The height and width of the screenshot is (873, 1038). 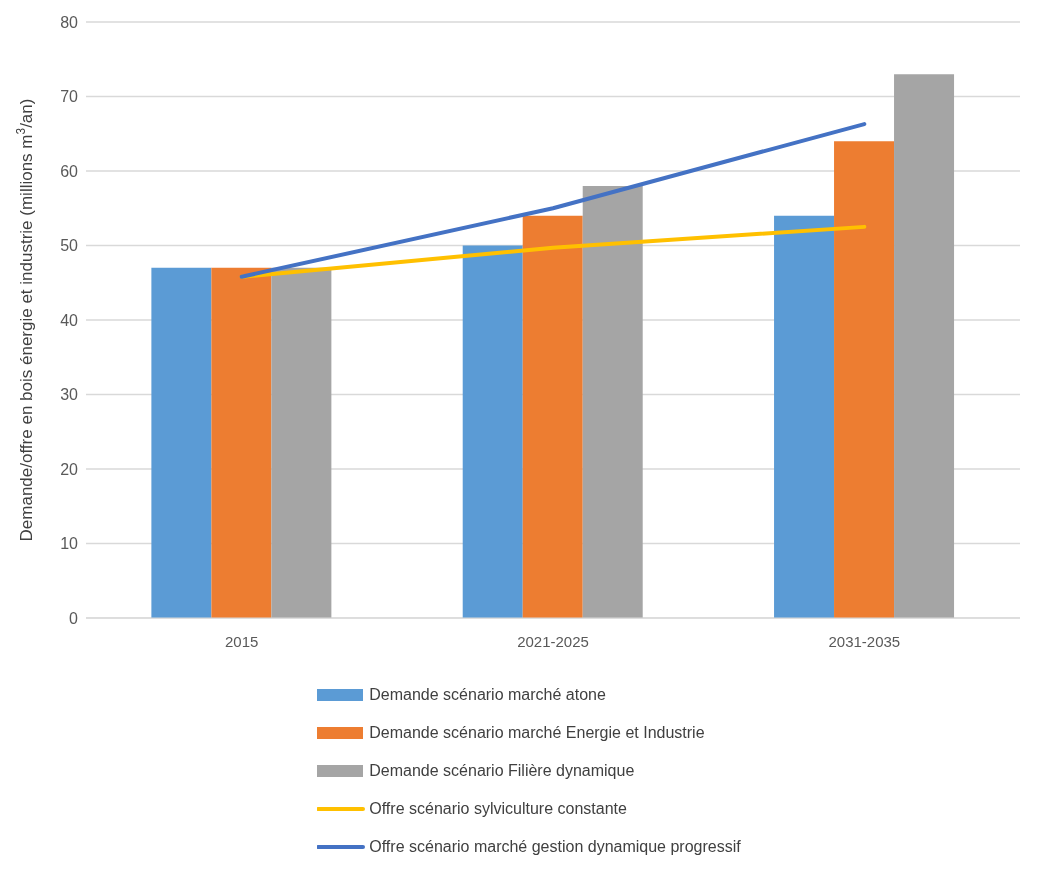 What do you see at coordinates (74, 618) in the screenshot?
I see `y-tick-label: 0` at bounding box center [74, 618].